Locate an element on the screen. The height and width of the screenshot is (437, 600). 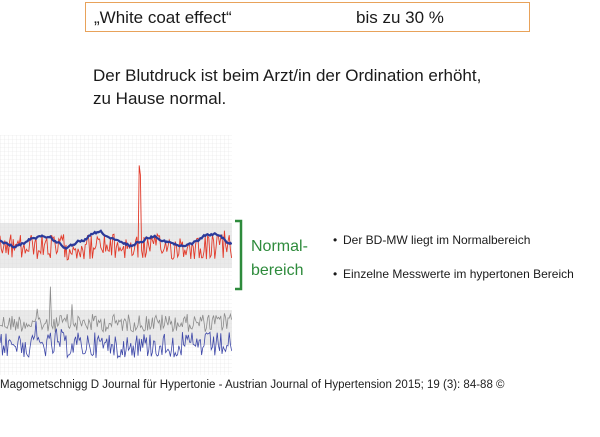
normal-bracket is located at coordinates (239, 255).